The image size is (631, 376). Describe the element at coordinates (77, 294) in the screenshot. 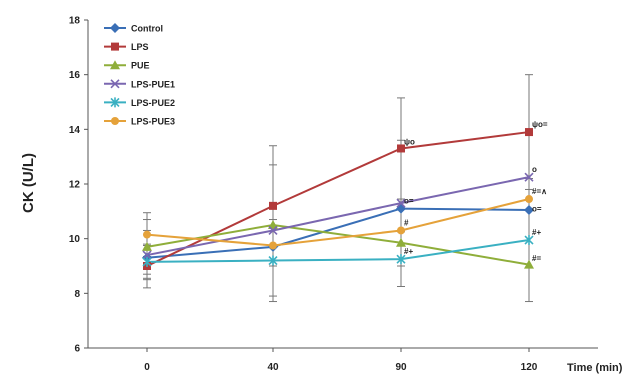

I see `y-tick-label: 8` at that location.